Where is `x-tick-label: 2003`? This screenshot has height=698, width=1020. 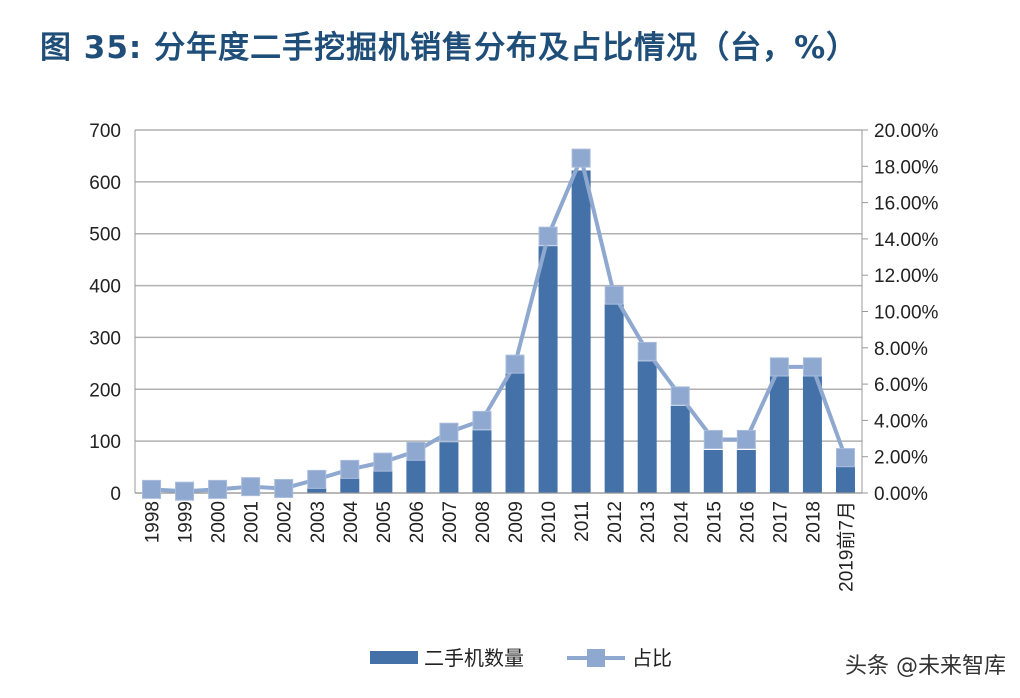
x-tick-label: 2003 is located at coordinates (318, 522).